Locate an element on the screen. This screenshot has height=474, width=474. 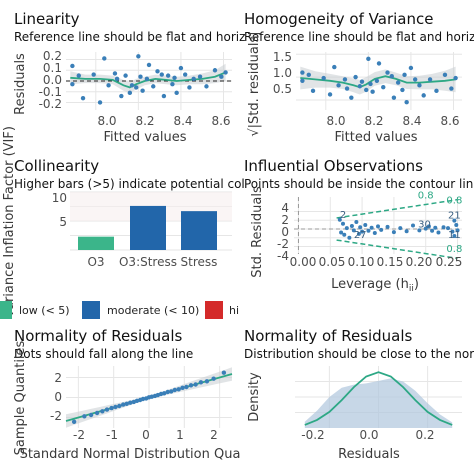
linearity-plot-area is located at coordinates (149, 81).